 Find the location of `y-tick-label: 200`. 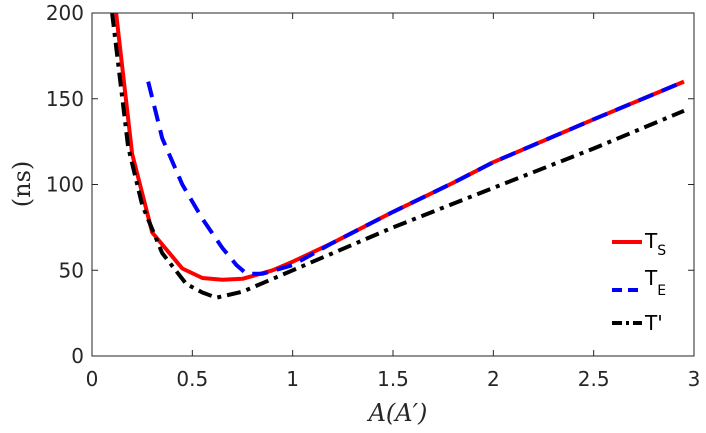

y-tick-label: 200 is located at coordinates (65, 13).